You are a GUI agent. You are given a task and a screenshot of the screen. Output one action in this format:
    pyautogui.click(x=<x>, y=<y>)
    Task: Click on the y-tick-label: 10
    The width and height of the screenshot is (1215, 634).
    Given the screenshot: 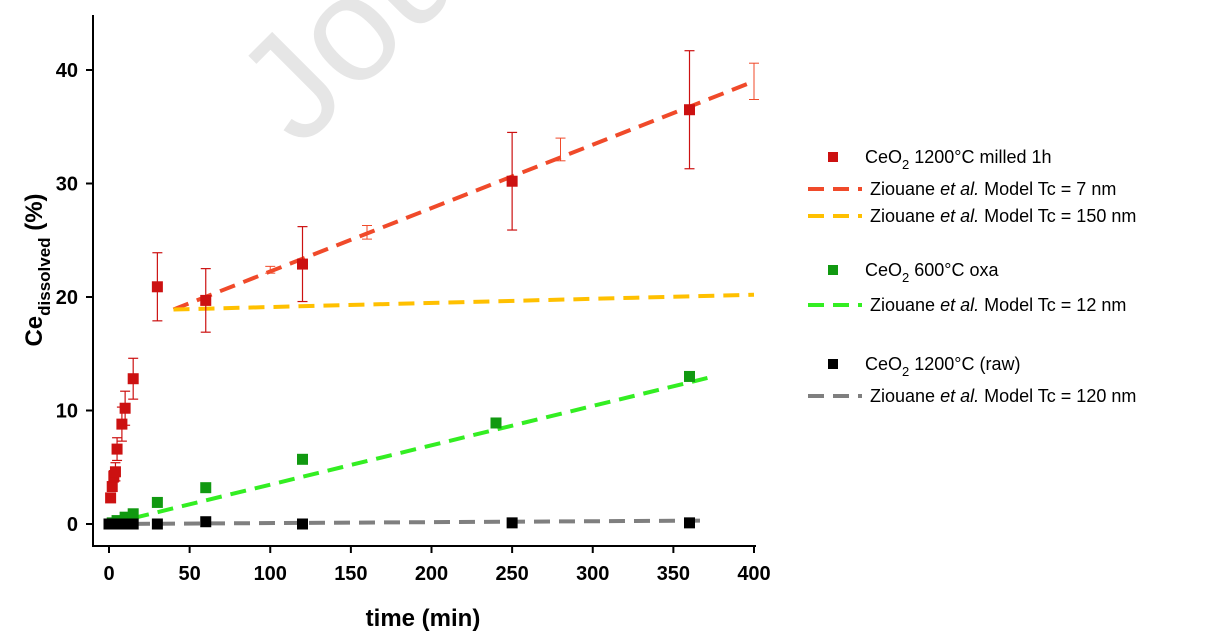 What is the action you would take?
    pyautogui.click(x=67, y=412)
    